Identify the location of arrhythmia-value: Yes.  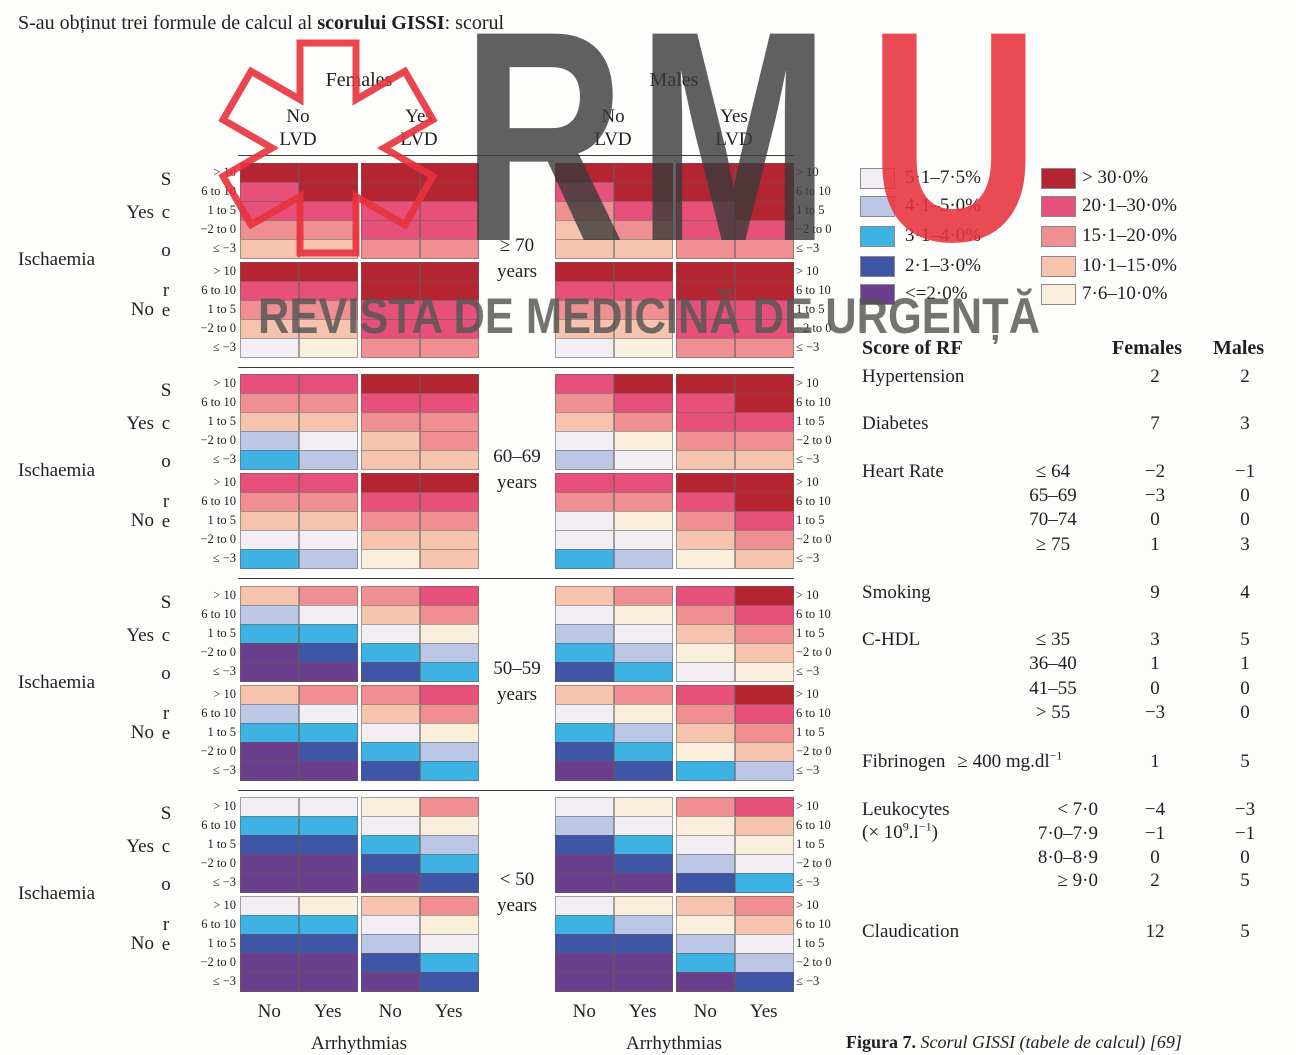
(763, 1011).